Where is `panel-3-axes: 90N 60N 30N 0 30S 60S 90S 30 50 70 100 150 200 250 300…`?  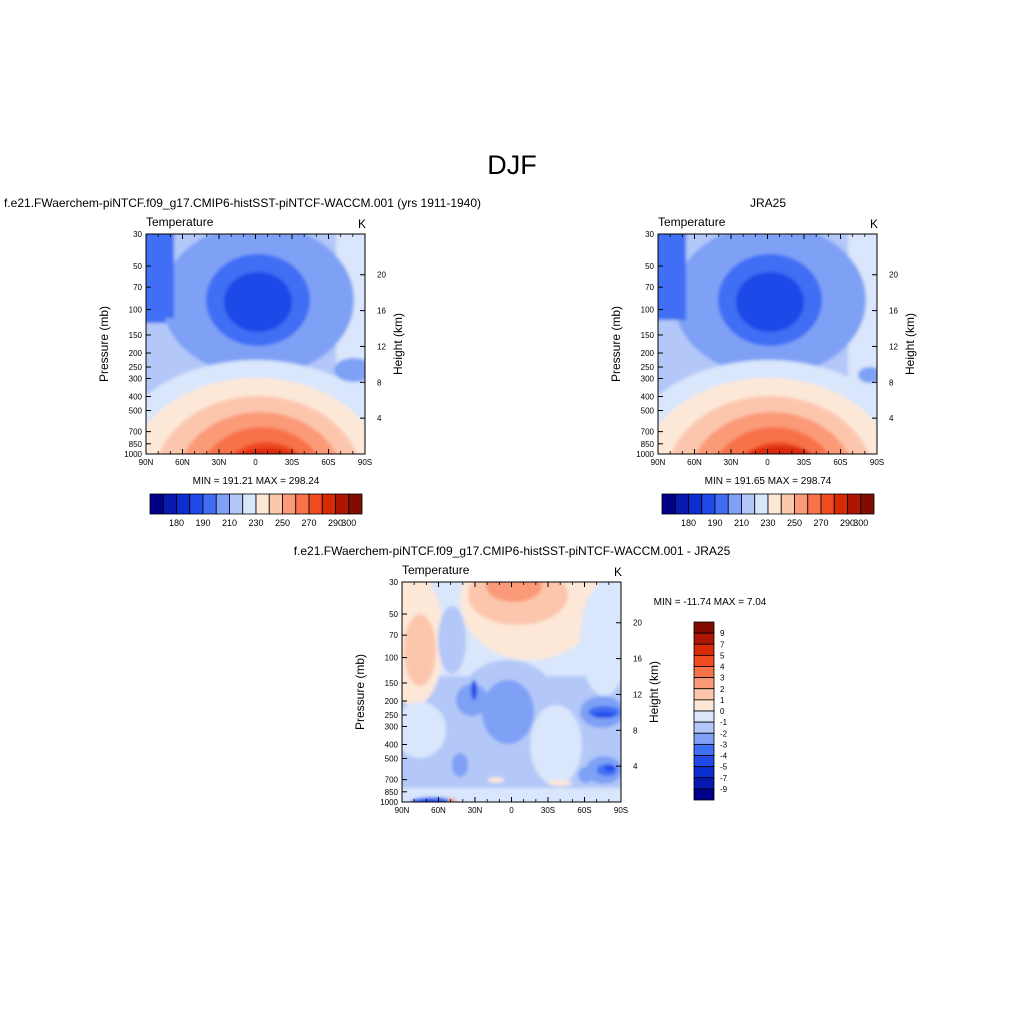
panel-3-axes: 90N 60N 30N 0 30S 60S 90S 30 50 70 100 150 200 250 300… is located at coordinates (511, 696).